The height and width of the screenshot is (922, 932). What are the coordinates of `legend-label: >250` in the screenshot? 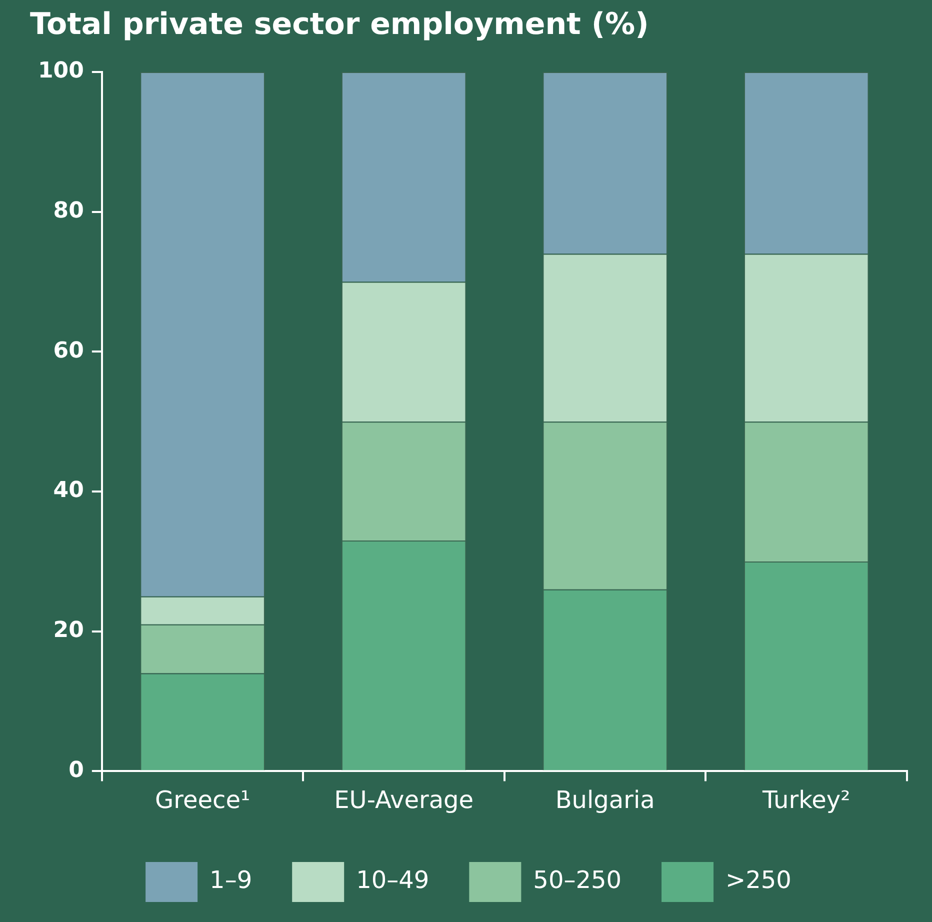 It's located at (759, 880).